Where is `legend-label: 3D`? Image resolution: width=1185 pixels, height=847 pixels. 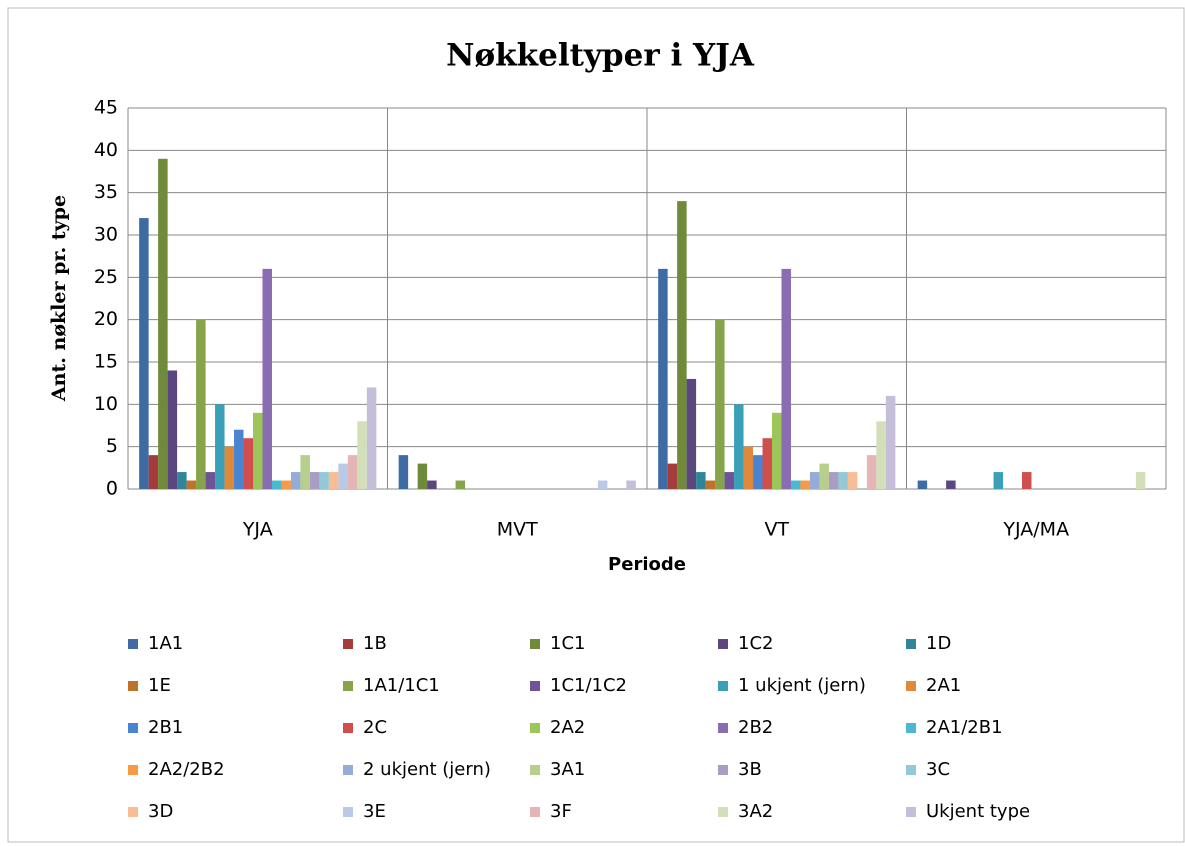
legend-label: 3D is located at coordinates (160, 811).